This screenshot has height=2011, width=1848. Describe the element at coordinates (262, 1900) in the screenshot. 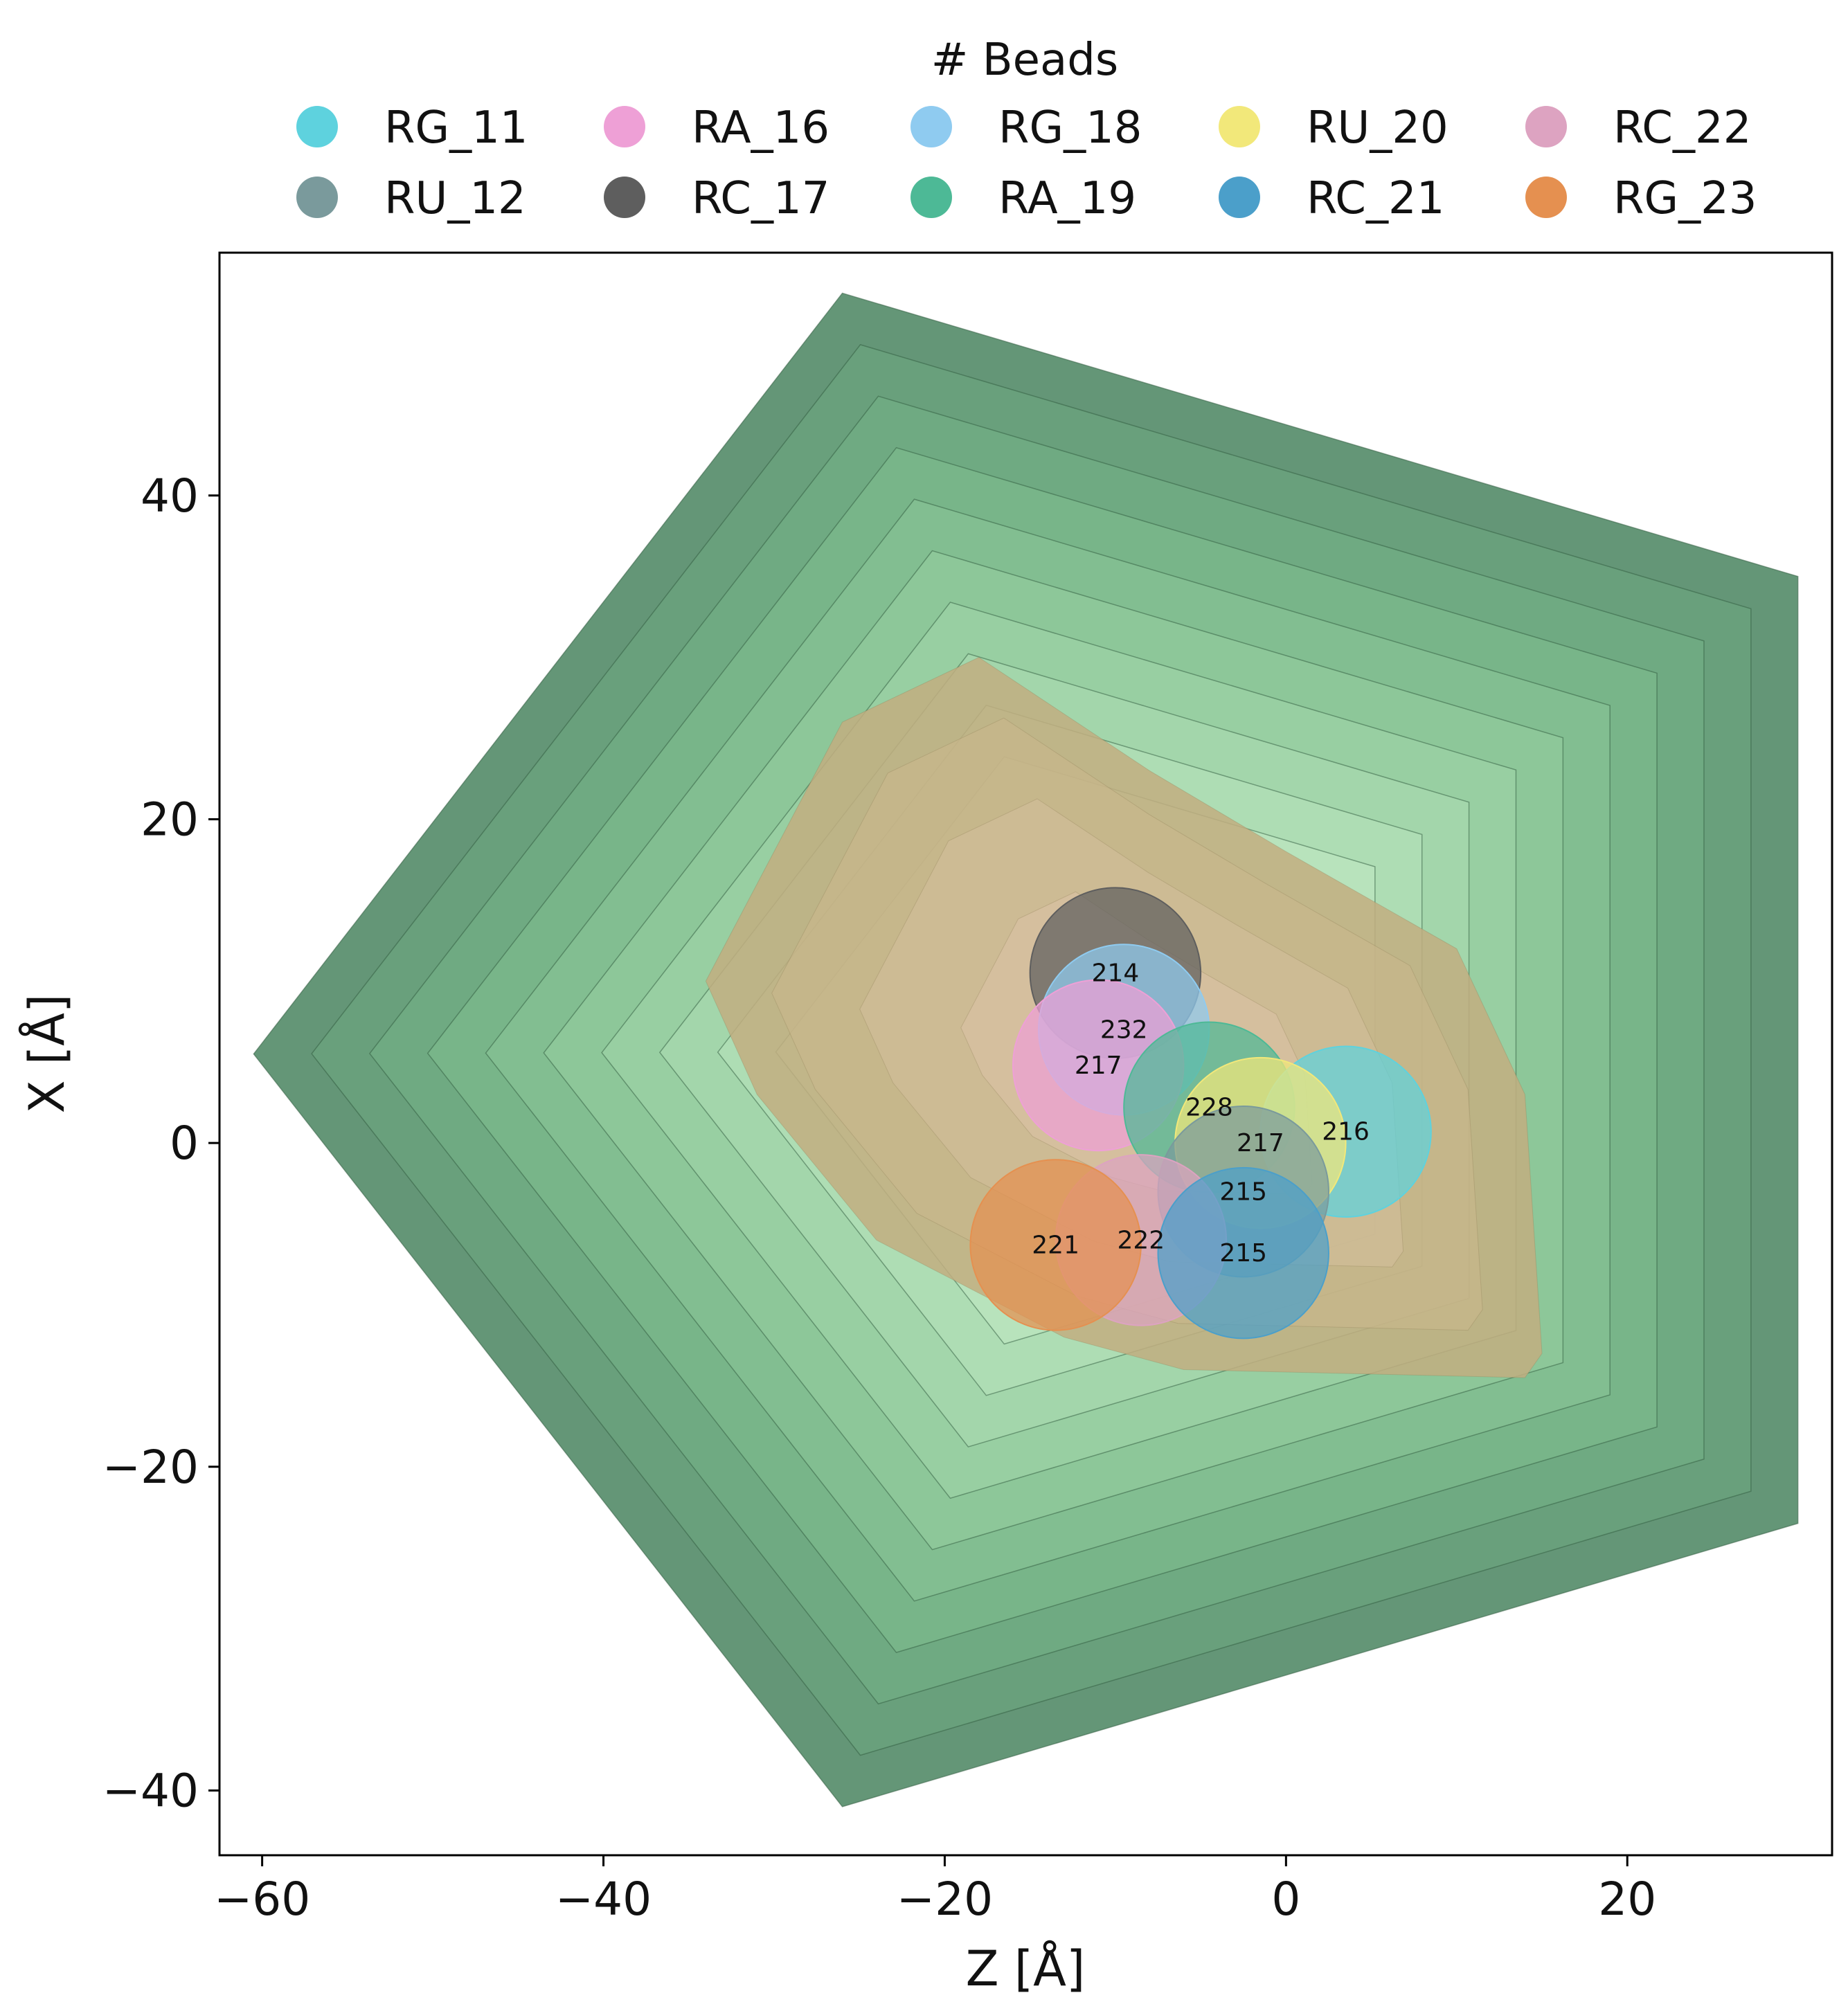

I see `x-tick-label: −60` at that location.